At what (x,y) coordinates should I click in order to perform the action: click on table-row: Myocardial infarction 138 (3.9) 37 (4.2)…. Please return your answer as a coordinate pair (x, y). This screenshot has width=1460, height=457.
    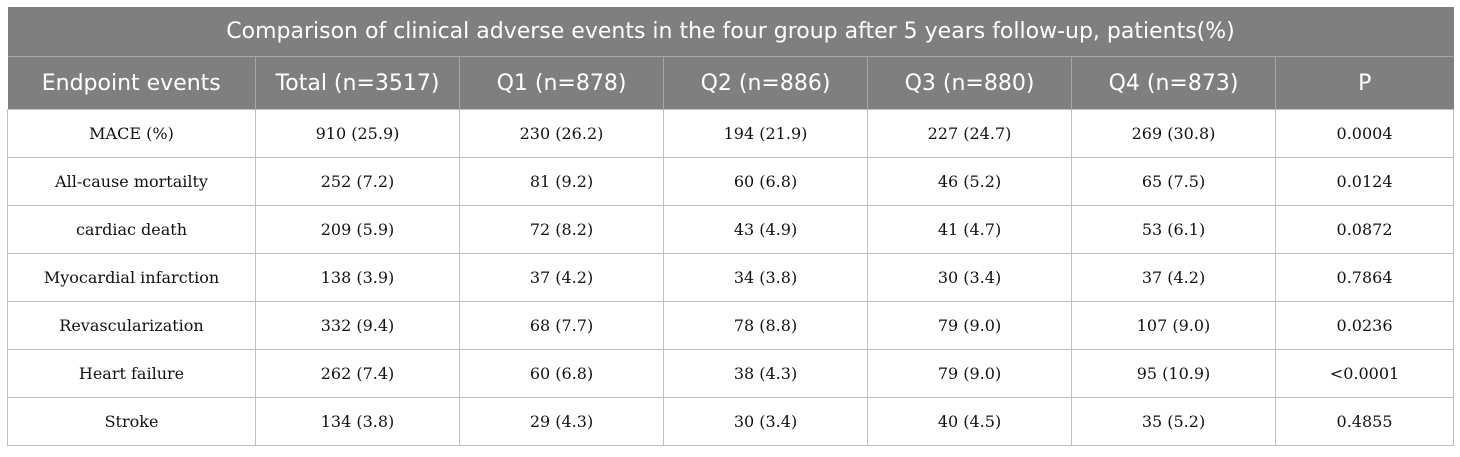
    Looking at the image, I should click on (731, 277).